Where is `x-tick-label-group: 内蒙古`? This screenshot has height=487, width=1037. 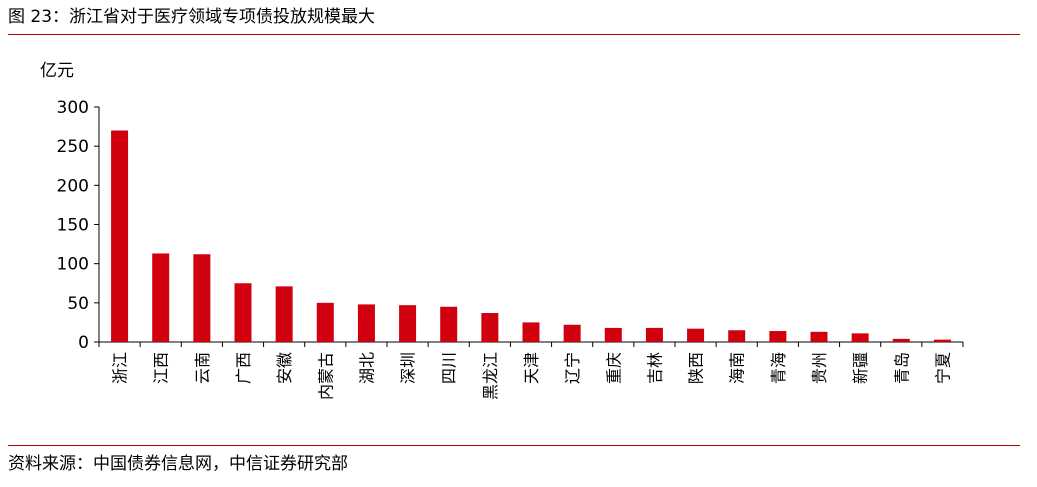 x-tick-label-group: 内蒙古 is located at coordinates (325, 376).